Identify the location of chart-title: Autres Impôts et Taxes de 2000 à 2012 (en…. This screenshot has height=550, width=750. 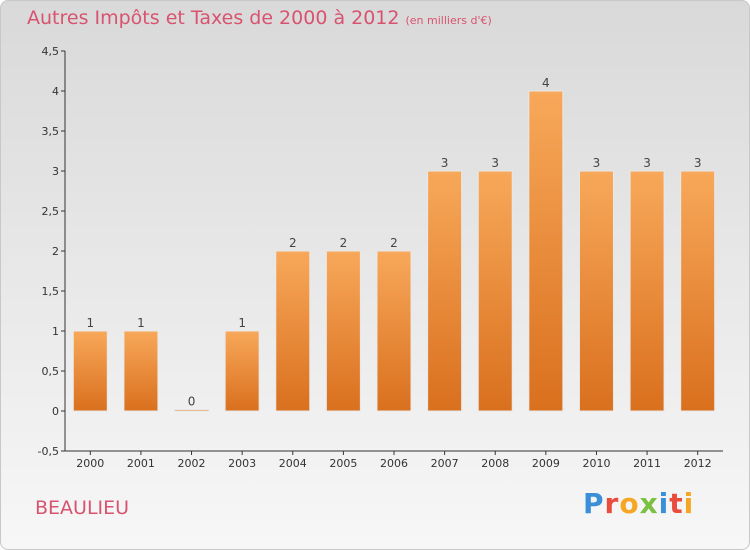
(259, 18).